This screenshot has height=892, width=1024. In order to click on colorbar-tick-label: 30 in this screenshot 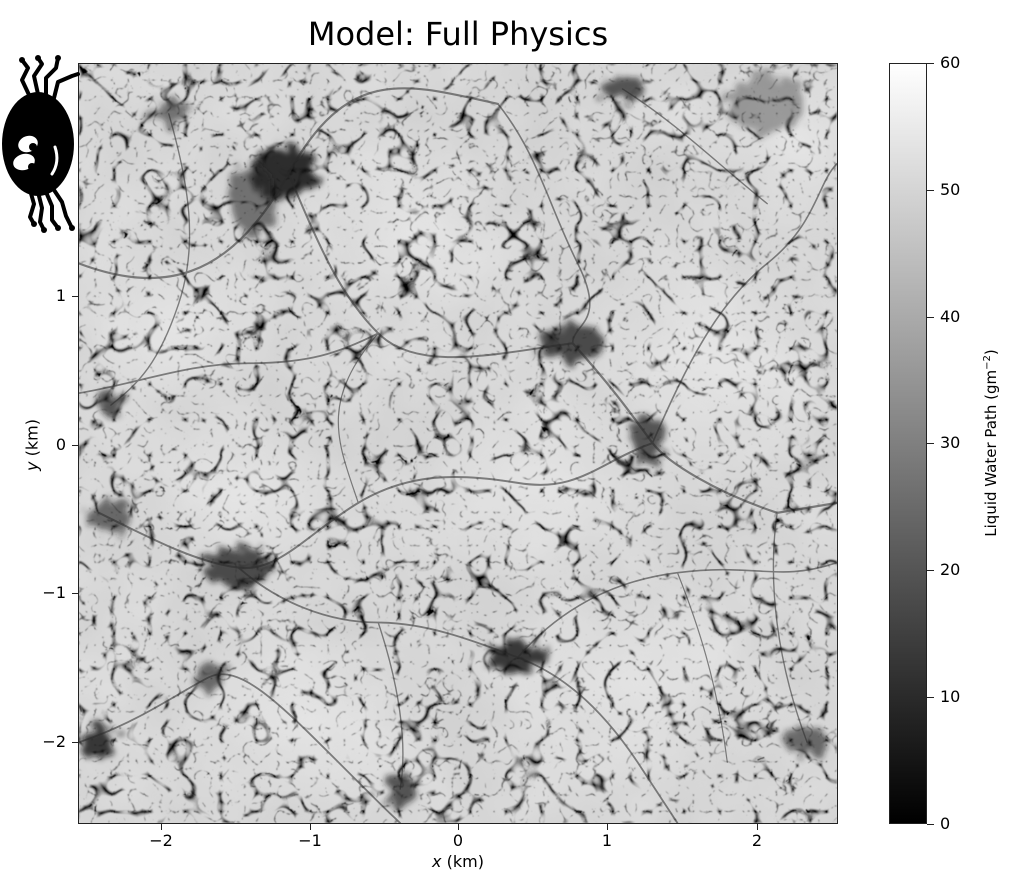, I will do `click(950, 442)`.